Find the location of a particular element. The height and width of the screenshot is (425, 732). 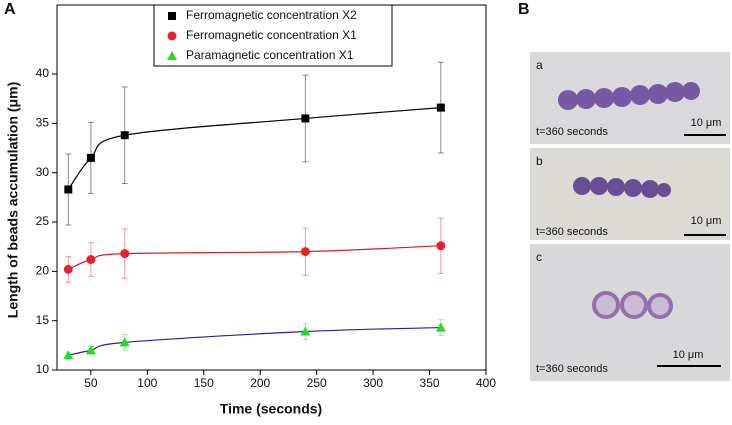

x-tick-label: 250 is located at coordinates (317, 383).